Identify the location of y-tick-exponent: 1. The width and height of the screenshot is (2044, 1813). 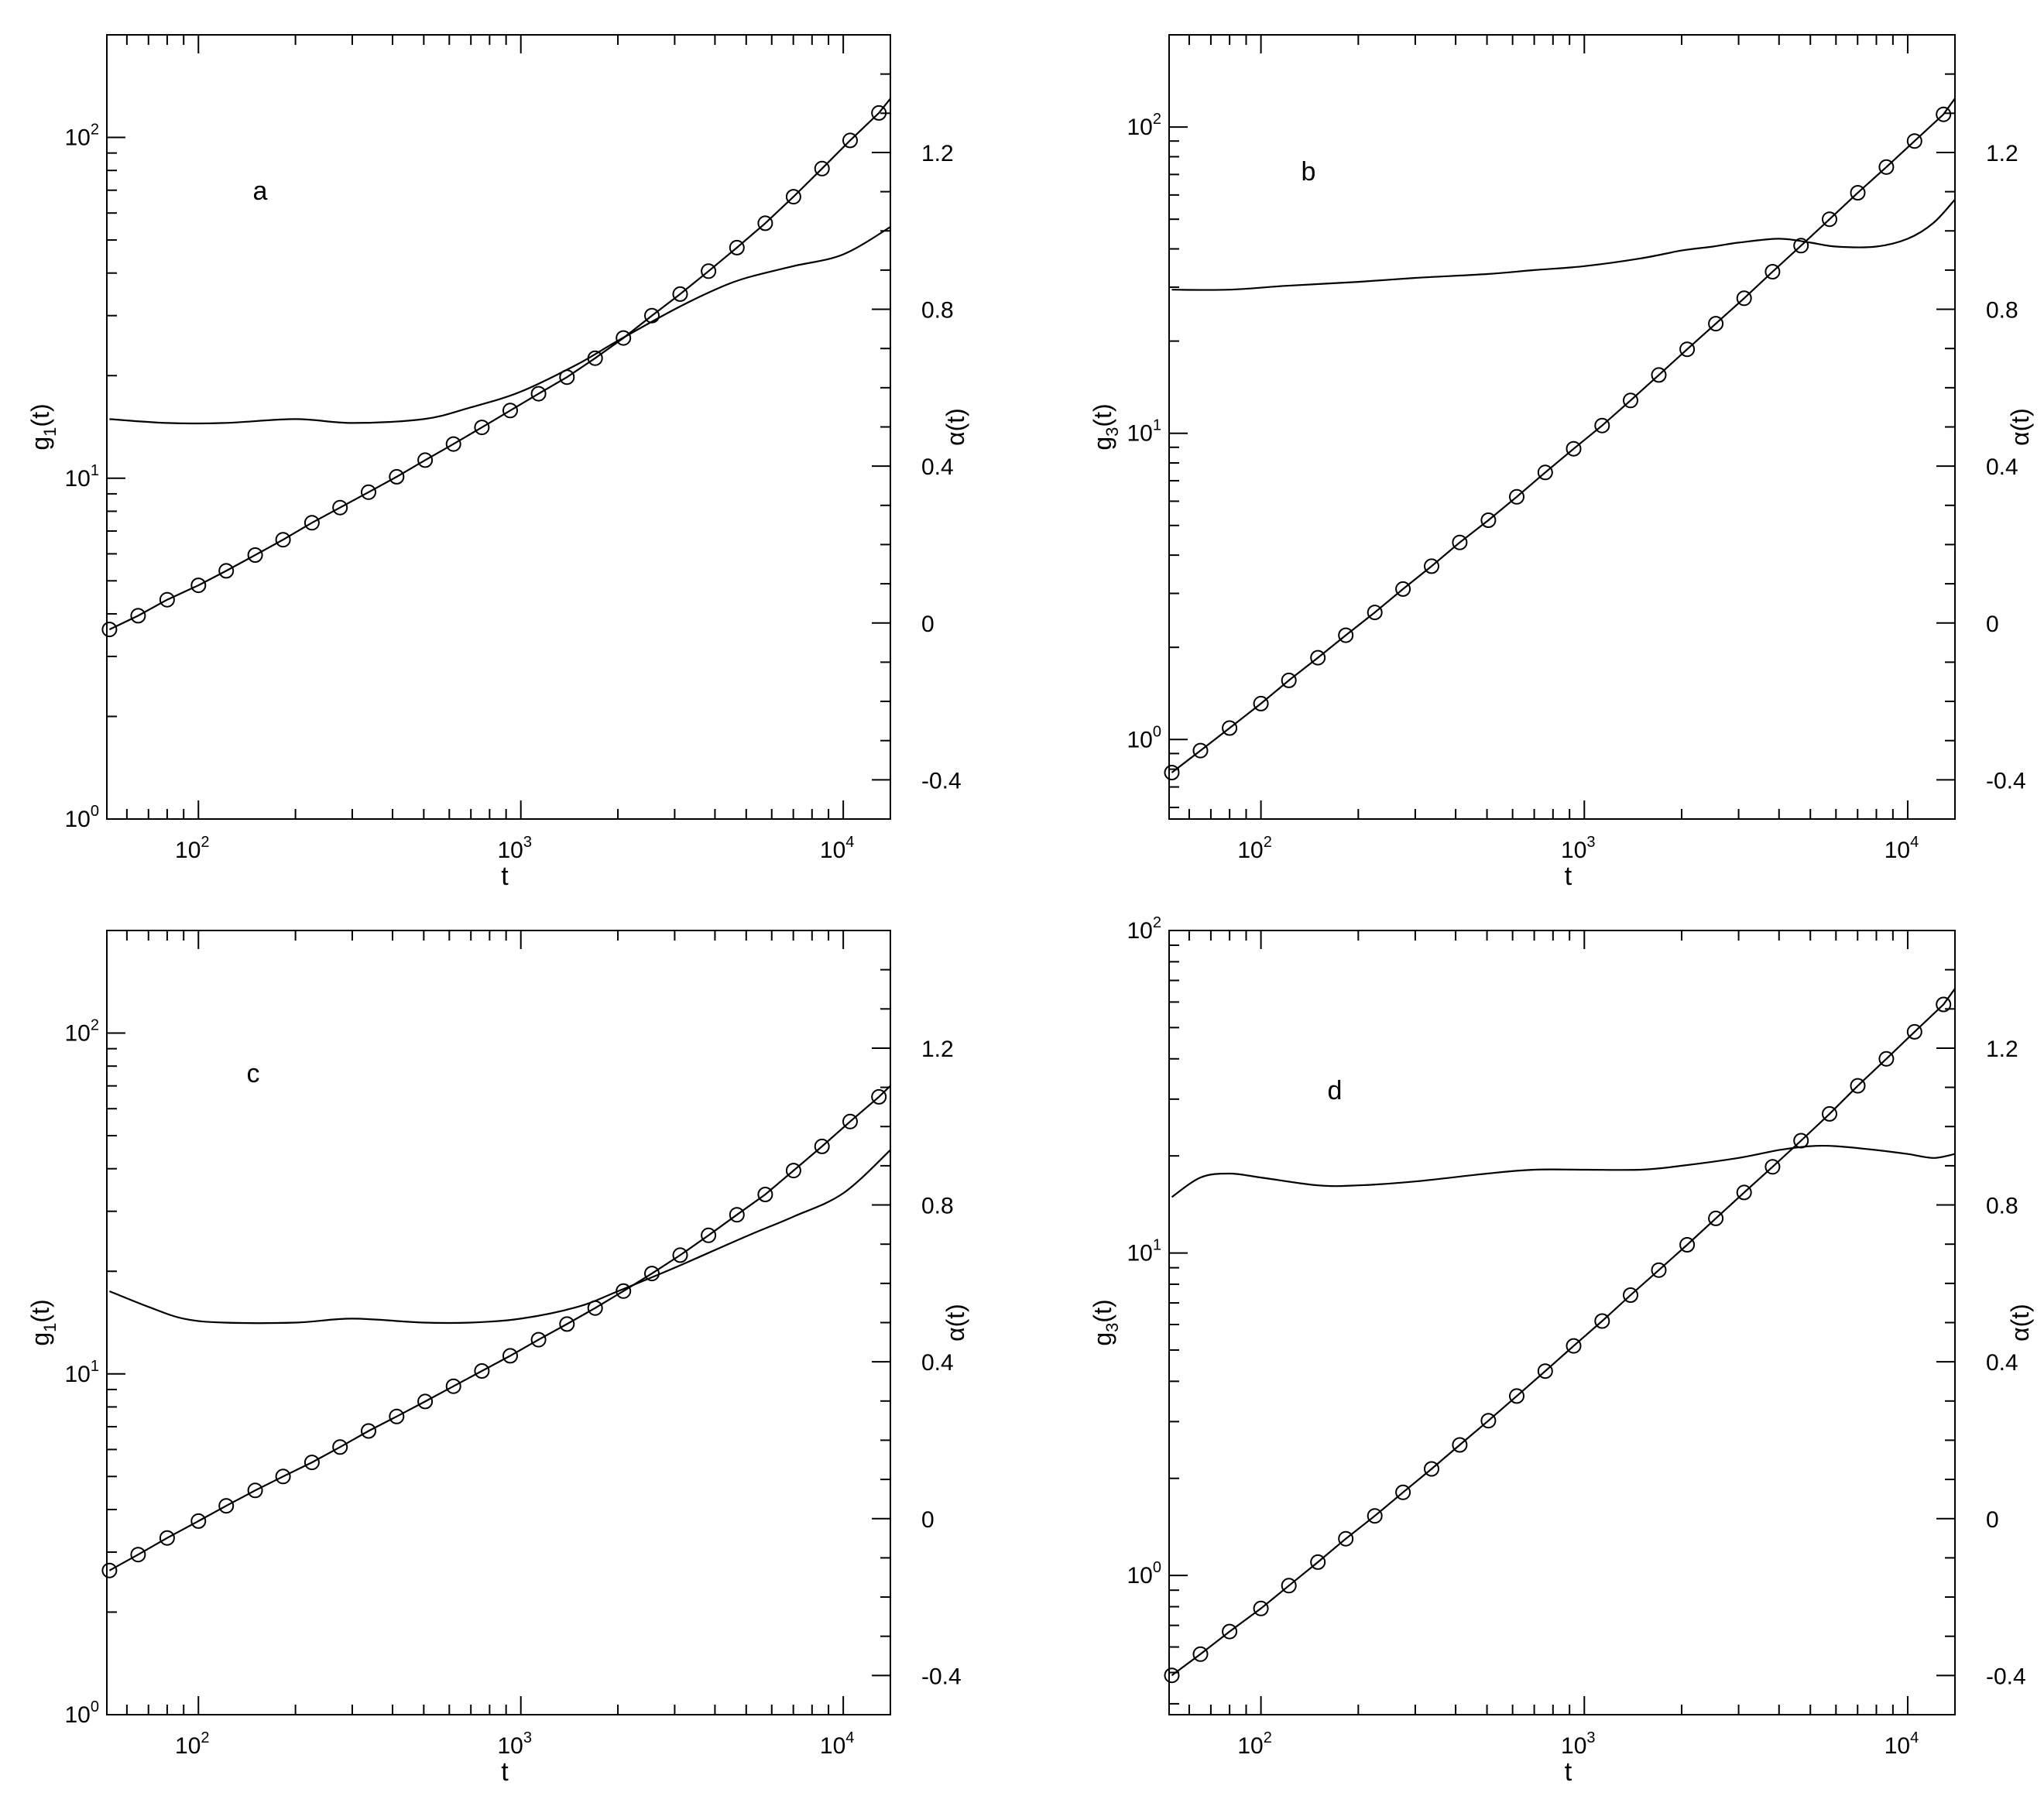
(95, 1366).